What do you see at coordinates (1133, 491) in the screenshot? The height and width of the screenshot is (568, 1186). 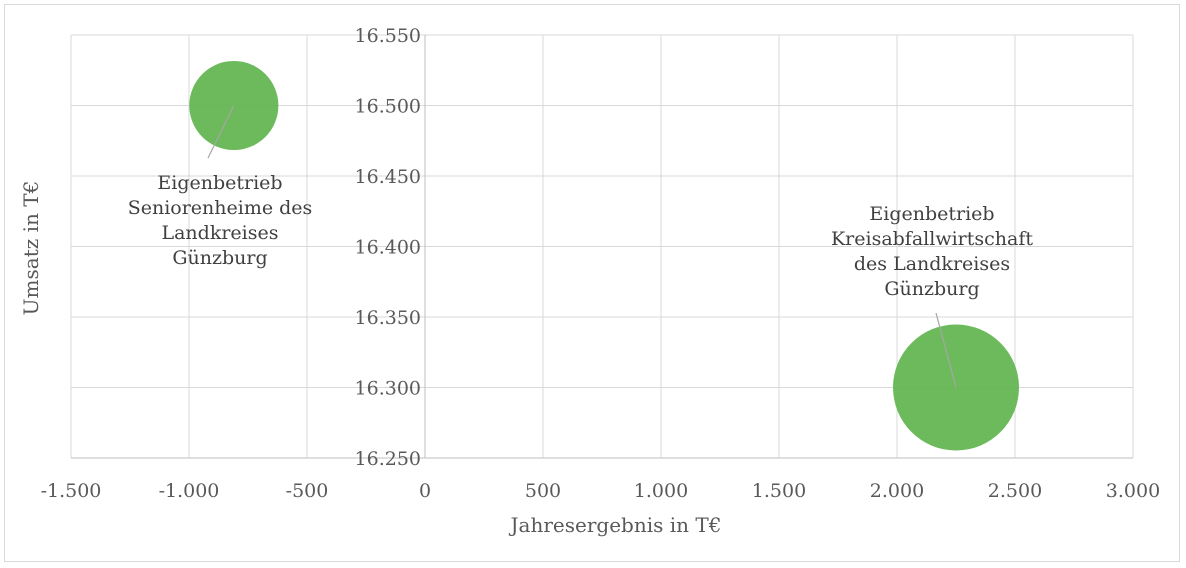 I see `x-tick-label: 3.000` at bounding box center [1133, 491].